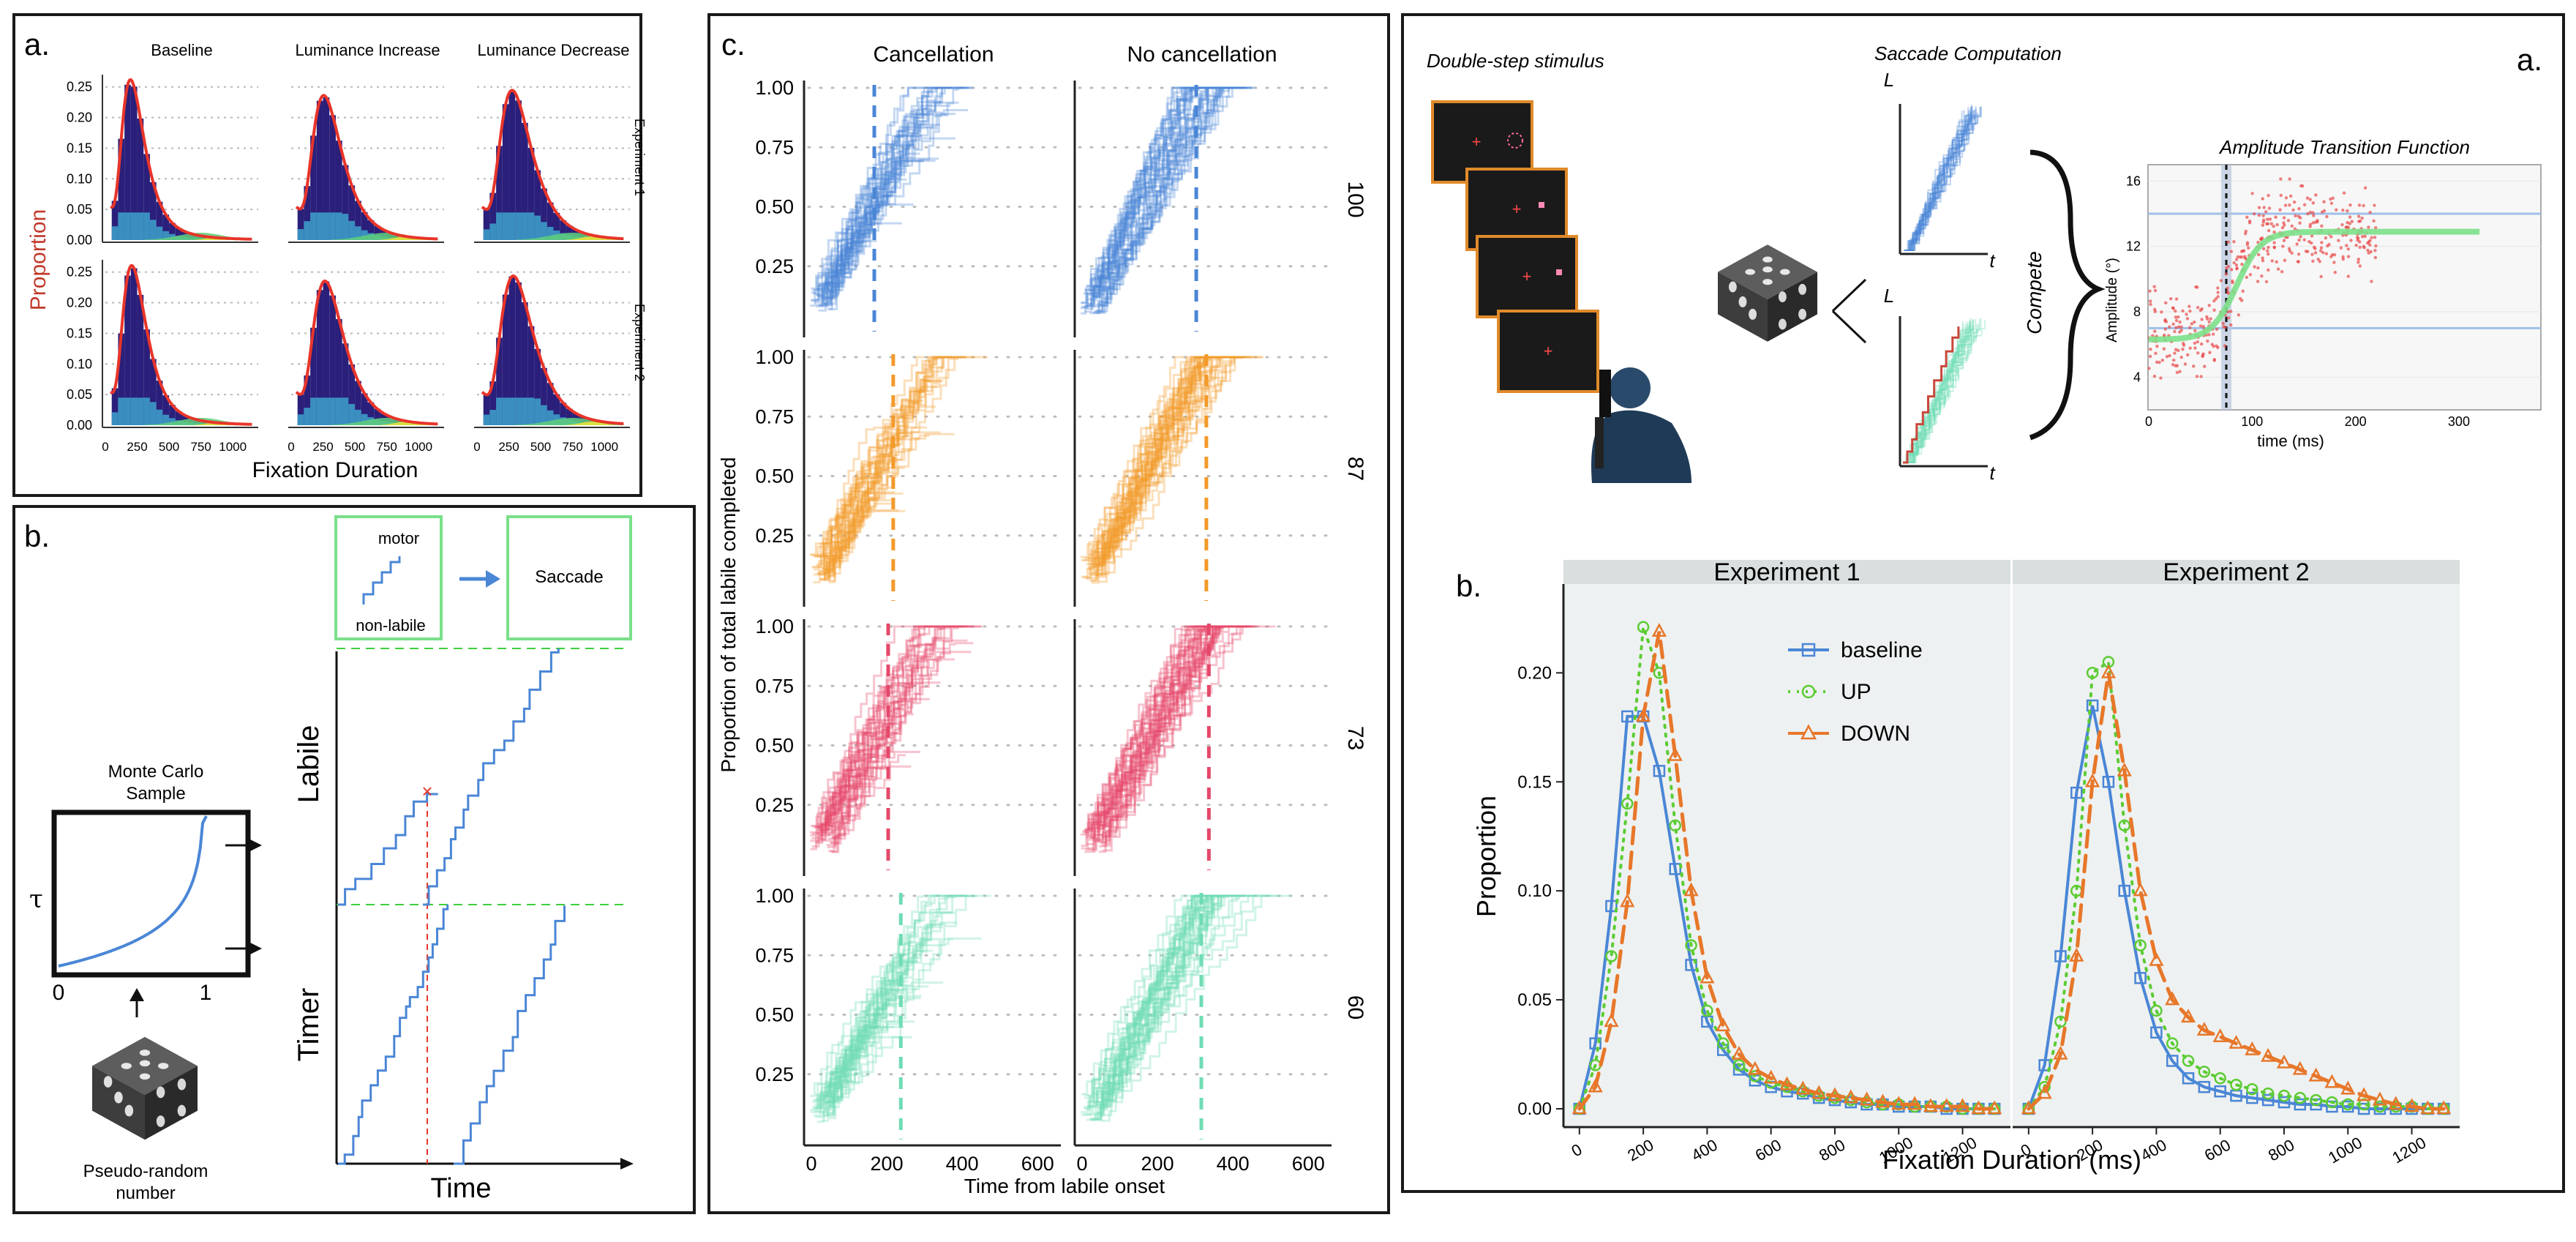 The image size is (2576, 1242). I want to click on amplitude-transition-plot: 16 12 8 4 0 100 200 300, so click(2334, 297).